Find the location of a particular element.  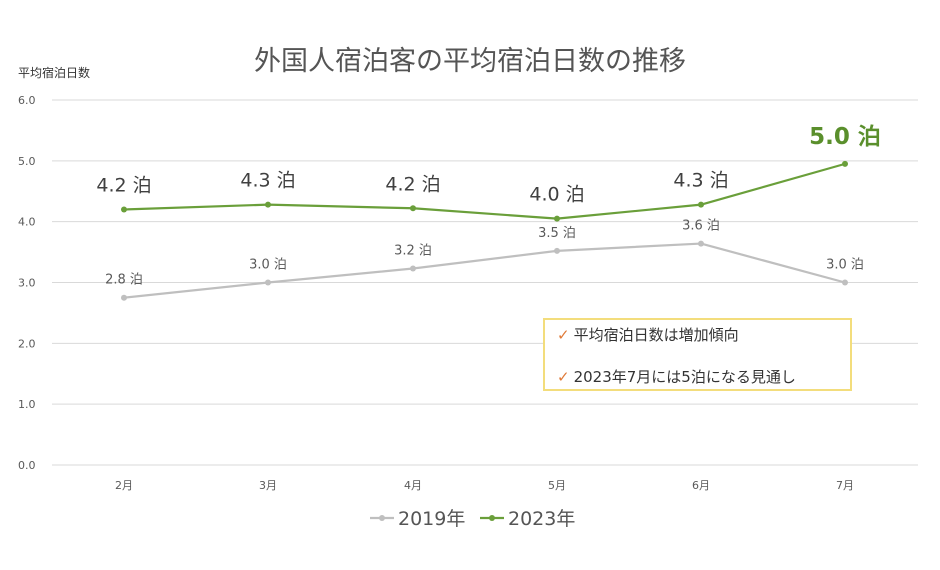

legend-entry: 2023年 is located at coordinates (541, 519).